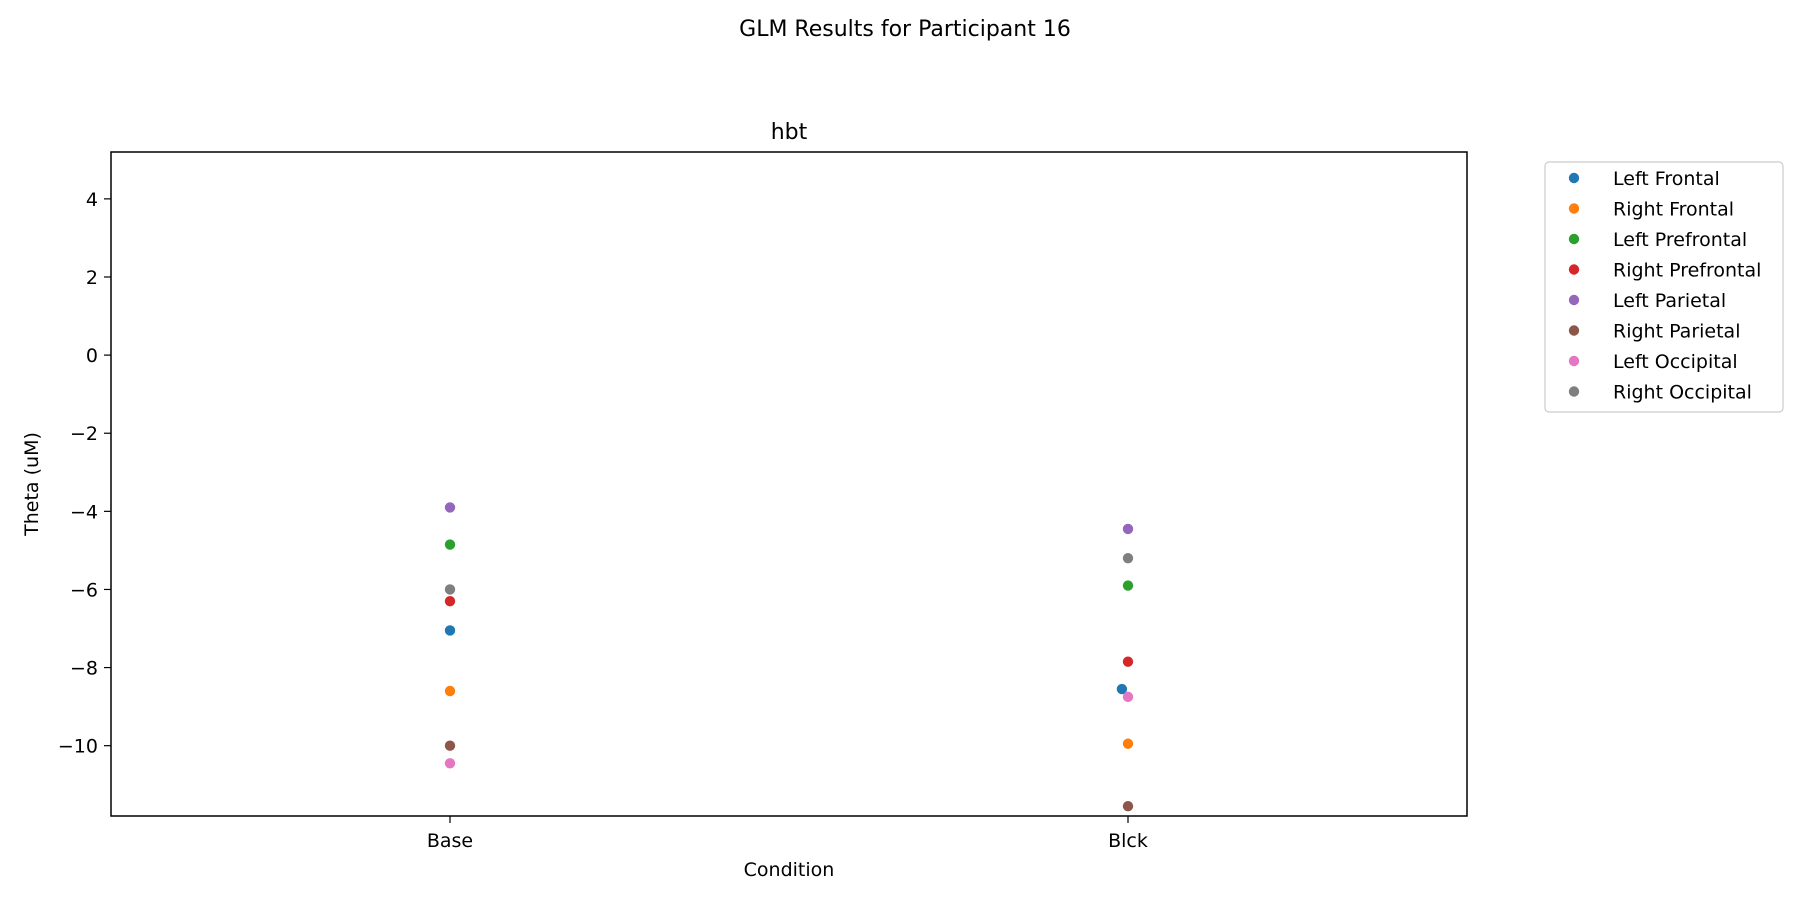  I want to click on legend-label: Left Parietal, so click(1669, 301).